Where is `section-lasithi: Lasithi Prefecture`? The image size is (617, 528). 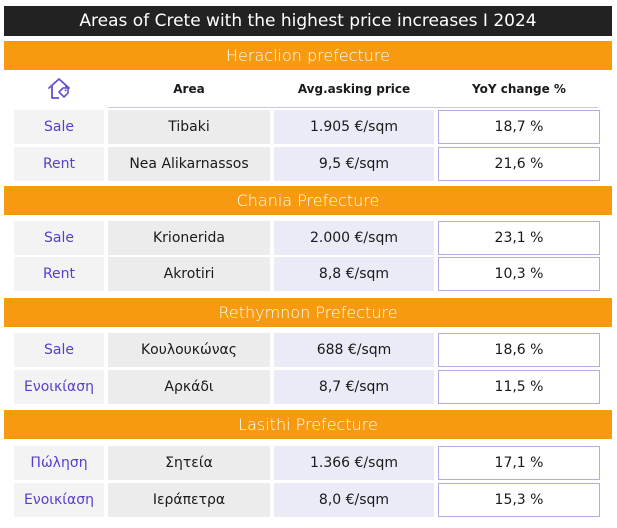 section-lasithi: Lasithi Prefecture is located at coordinates (308, 424).